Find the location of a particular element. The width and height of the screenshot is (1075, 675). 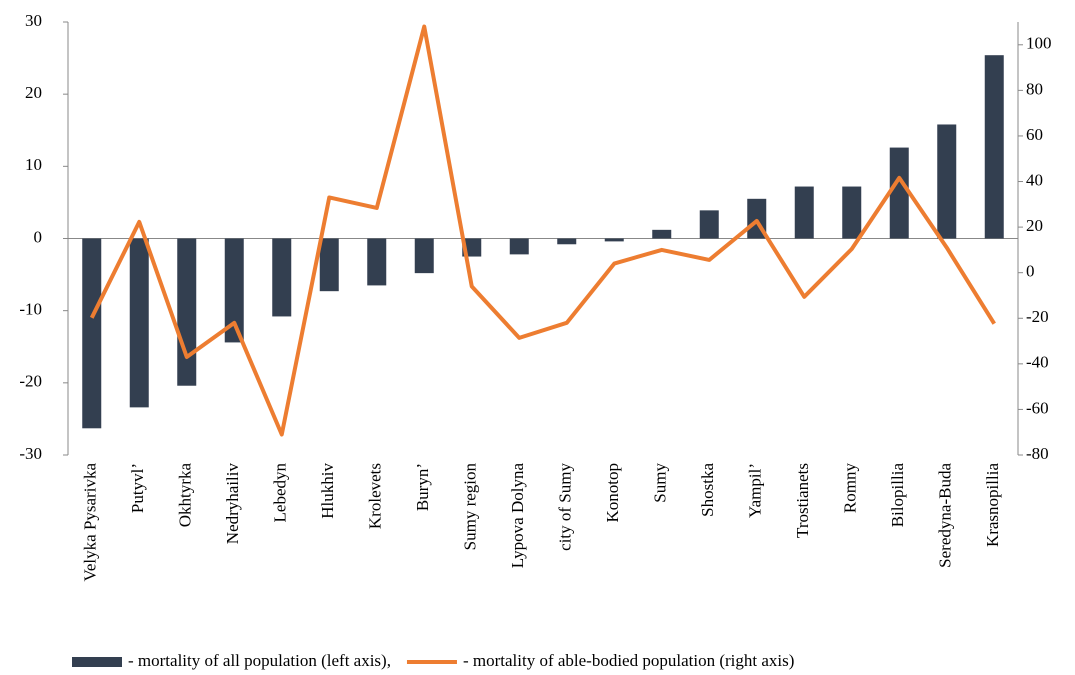

y-tick-label: -20 is located at coordinates (30, 381).